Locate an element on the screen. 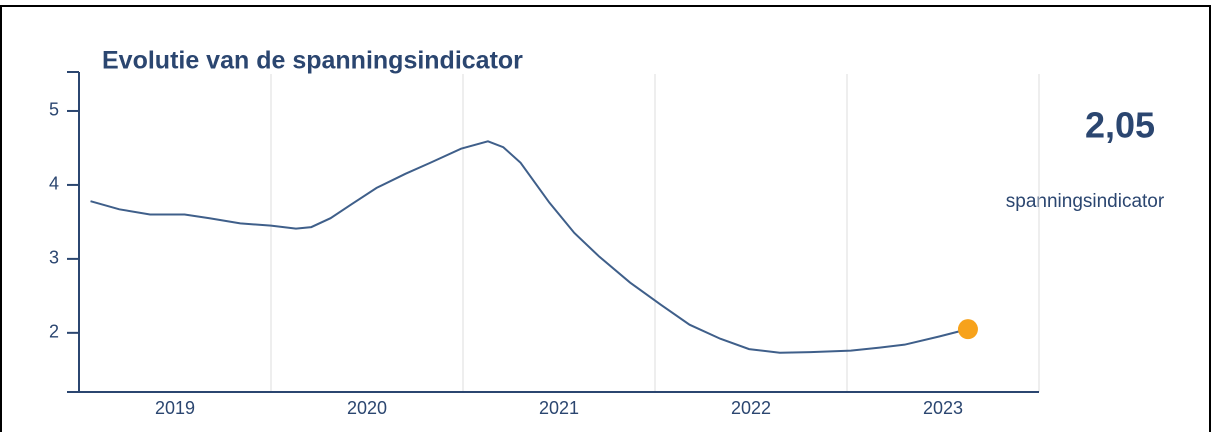 The image size is (1212, 432). x-tick-label: 2022 is located at coordinates (751, 408).